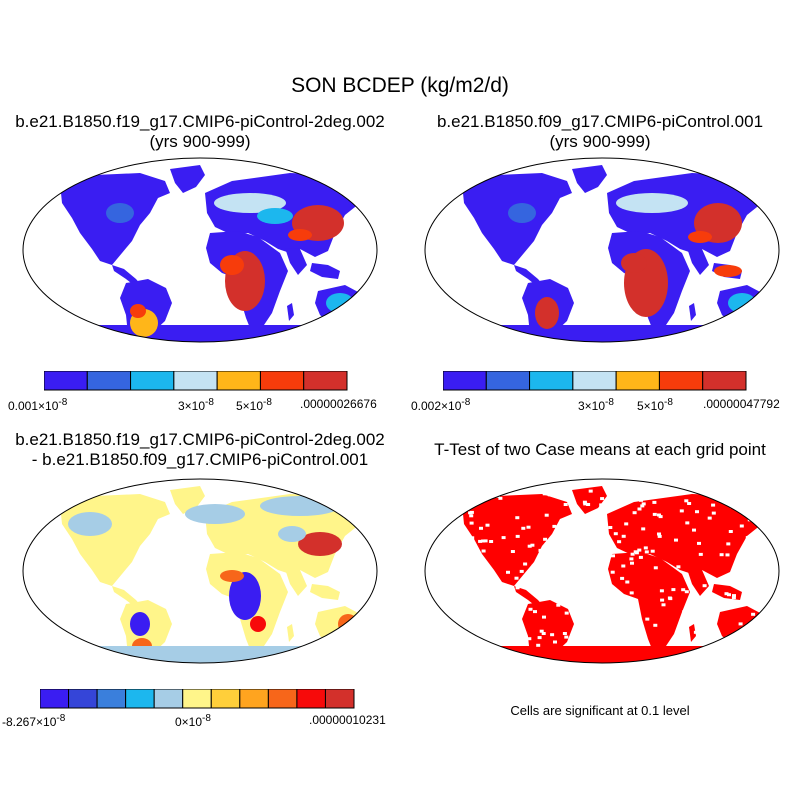  What do you see at coordinates (200, 571) in the screenshot?
I see `map-bottom-left` at bounding box center [200, 571].